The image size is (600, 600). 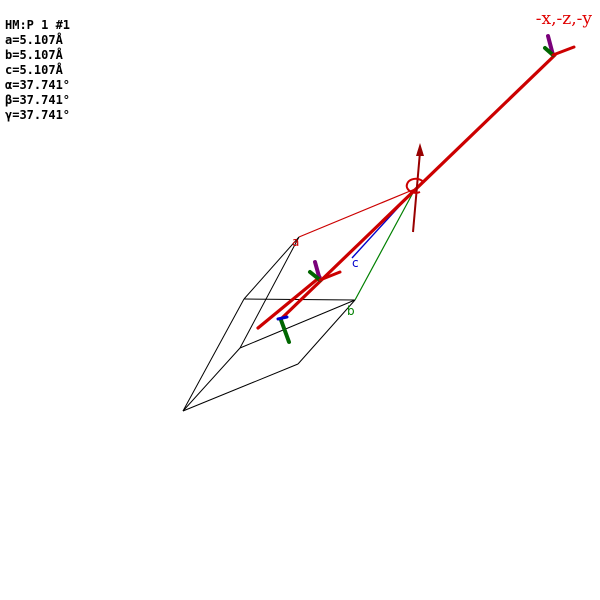 What do you see at coordinates (559, 45) in the screenshot?
I see `operation-marker-top` at bounding box center [559, 45].